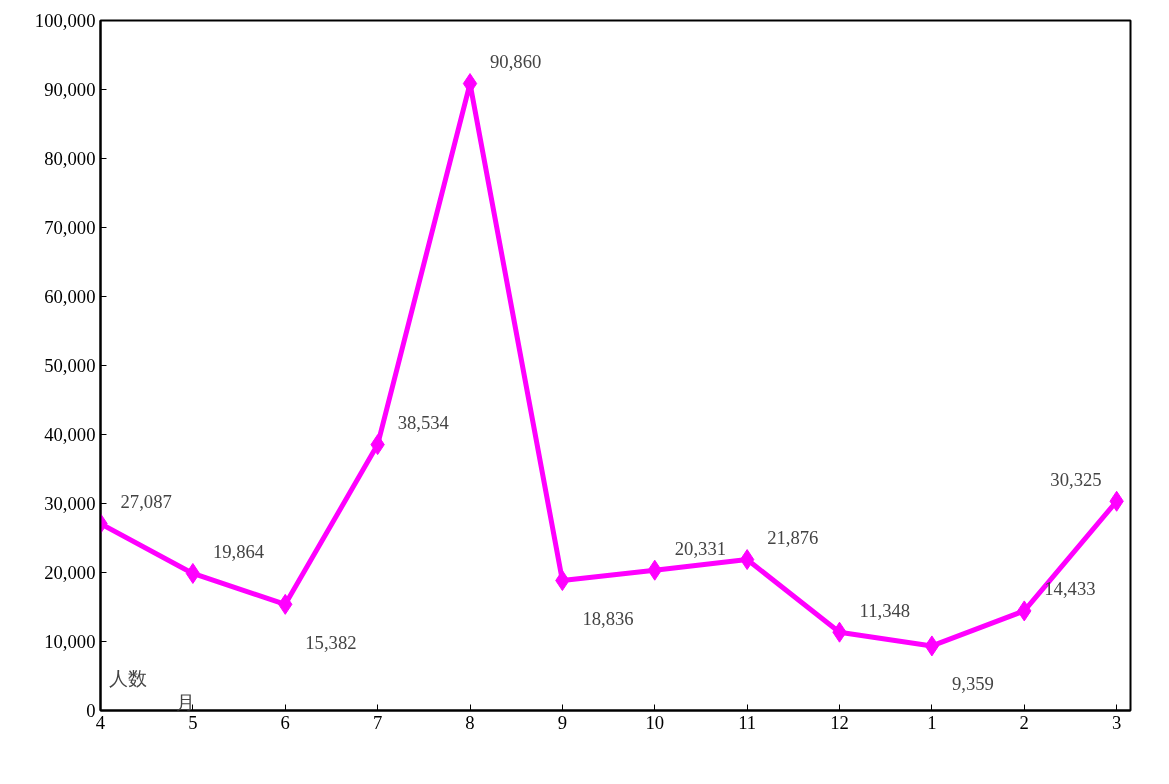  I want to click on x-tick-label: 2, so click(1024, 722).